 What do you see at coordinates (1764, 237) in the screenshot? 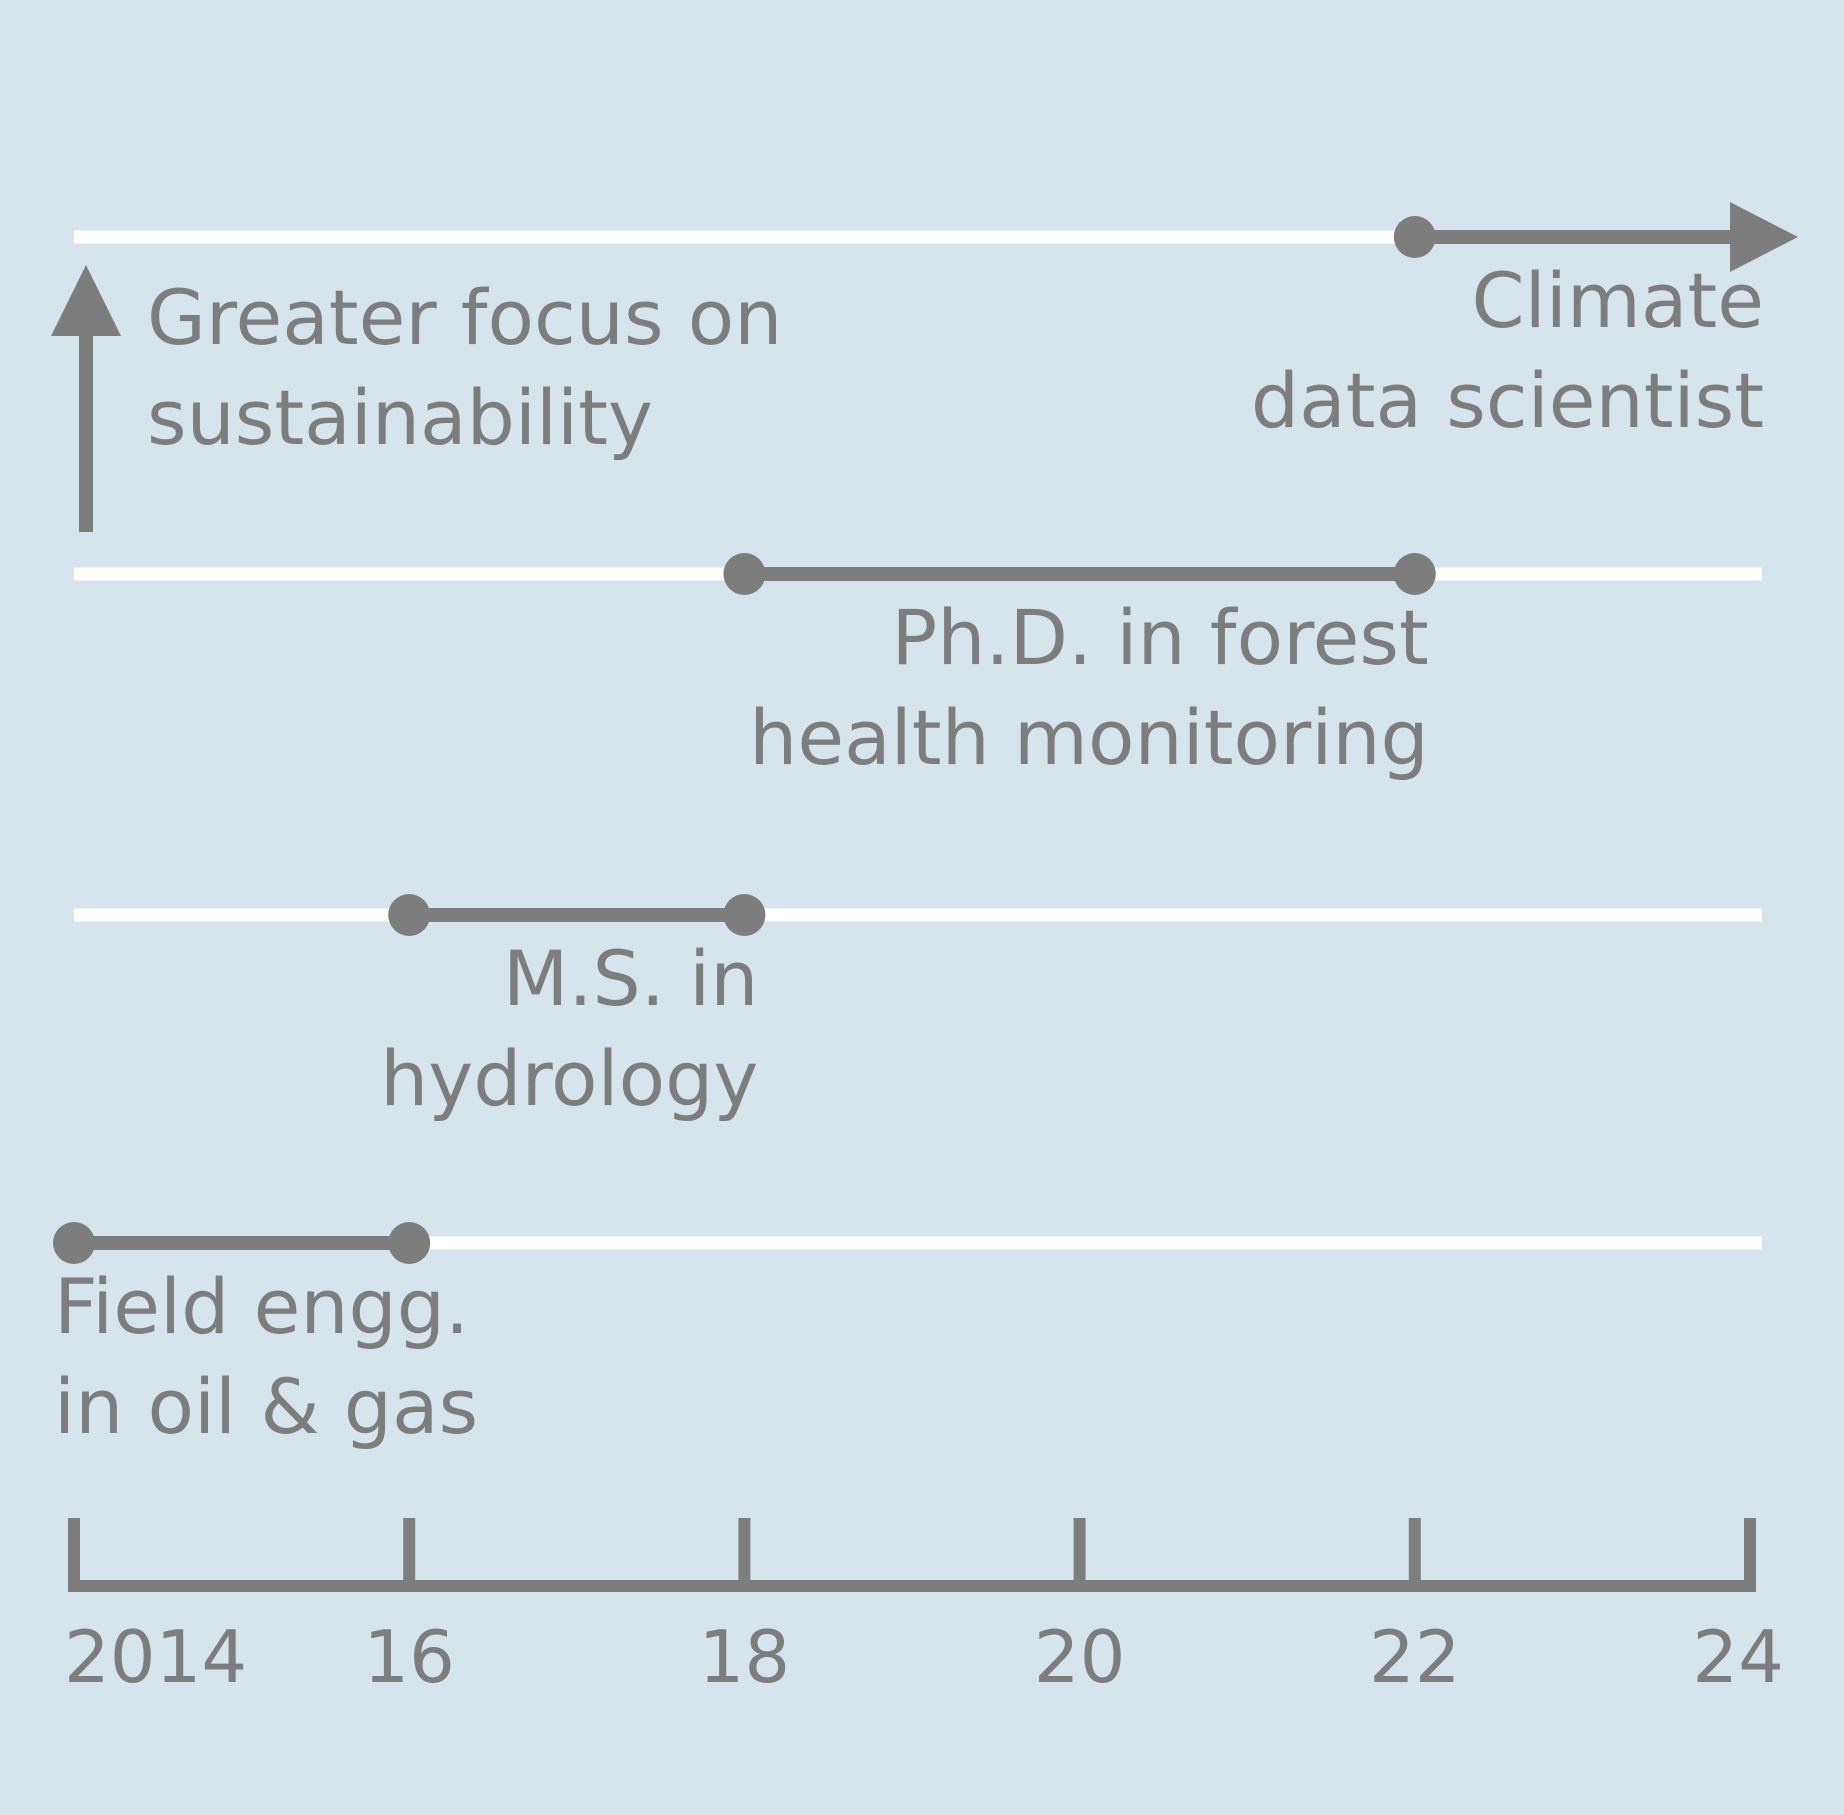
I see `ongoing-arrowhead` at bounding box center [1764, 237].